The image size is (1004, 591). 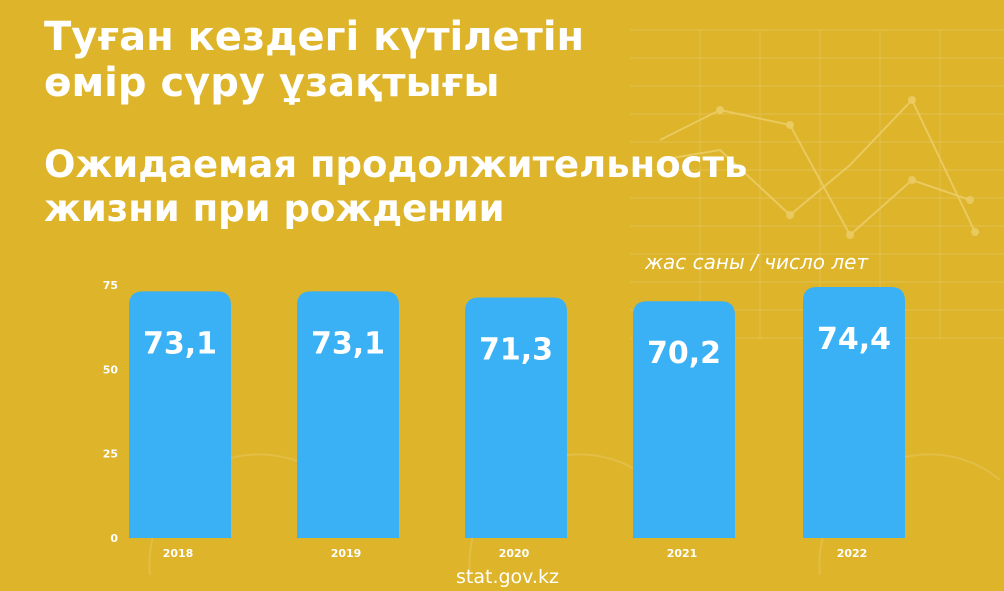 What do you see at coordinates (178, 553) in the screenshot?
I see `x-tick-label: 2018` at bounding box center [178, 553].